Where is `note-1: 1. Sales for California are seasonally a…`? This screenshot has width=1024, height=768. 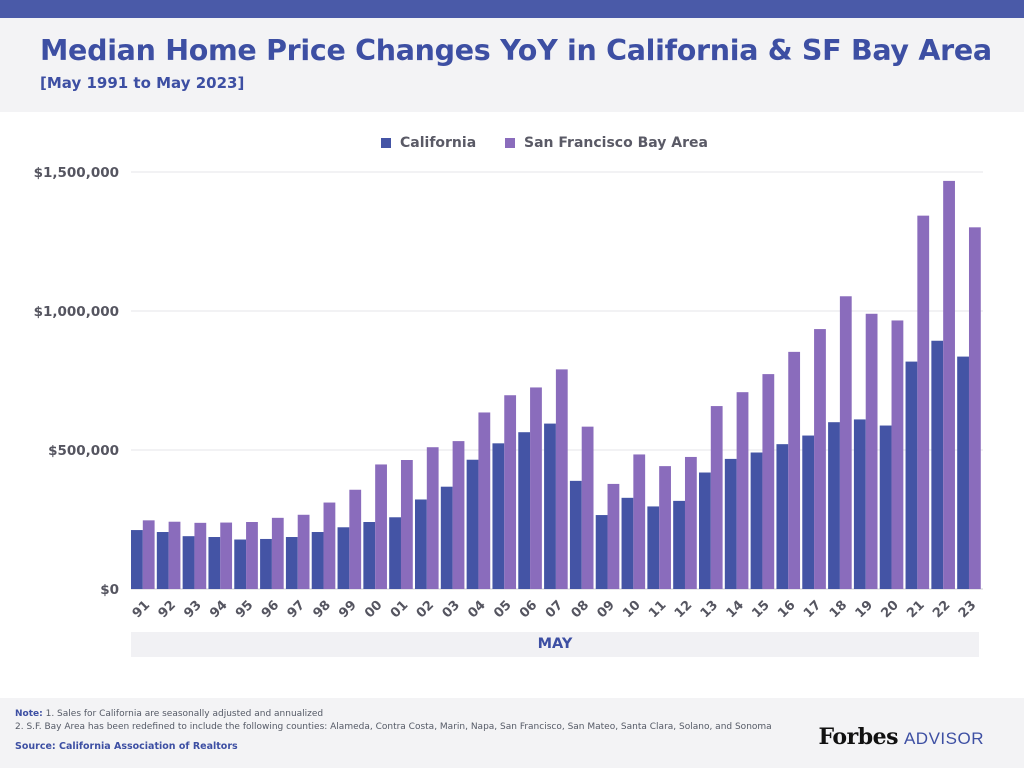
note-1: 1. Sales for California are seasonally a… is located at coordinates (184, 714).